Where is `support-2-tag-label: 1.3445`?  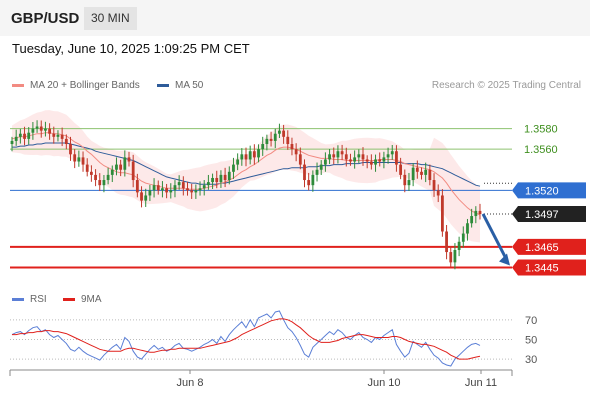 support-2-tag-label: 1.3445 is located at coordinates (542, 269).